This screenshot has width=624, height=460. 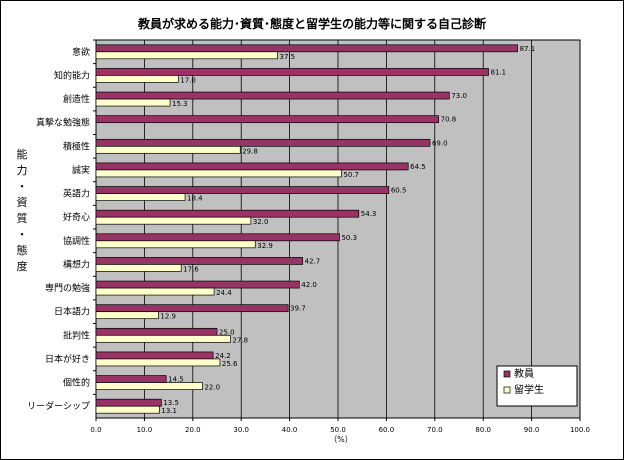 I want to click on data-label-student: 18.4, so click(x=195, y=199).